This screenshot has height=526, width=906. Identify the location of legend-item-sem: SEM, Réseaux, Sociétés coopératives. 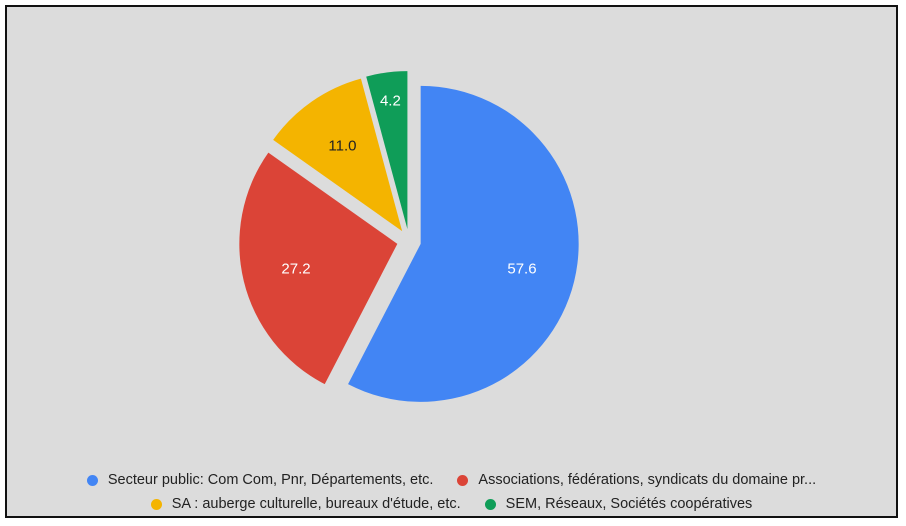
(618, 504).